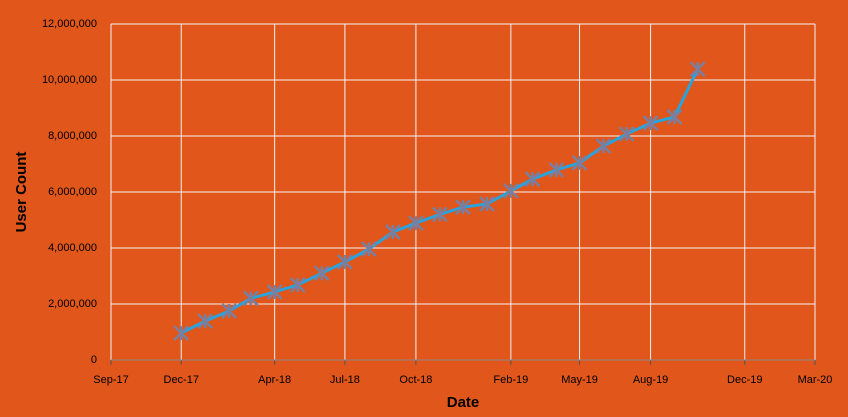  Describe the element at coordinates (579, 380) in the screenshot. I see `x-tick-label: May-19` at that location.